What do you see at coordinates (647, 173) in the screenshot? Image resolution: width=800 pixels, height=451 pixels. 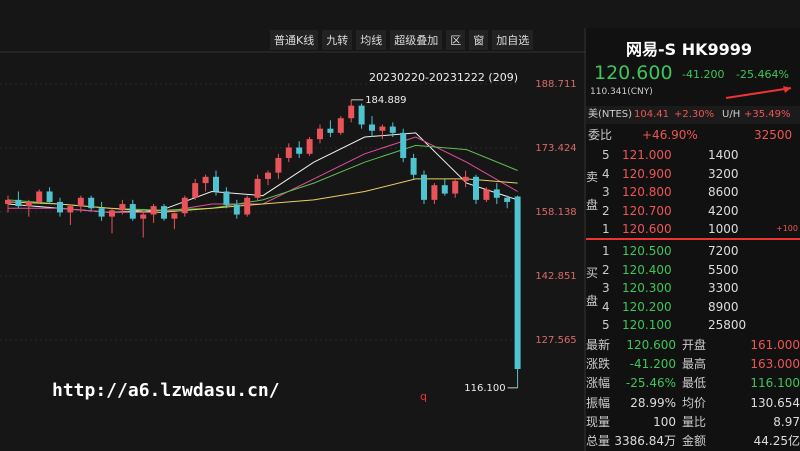 I see `book-price: 120.900` at bounding box center [647, 173].